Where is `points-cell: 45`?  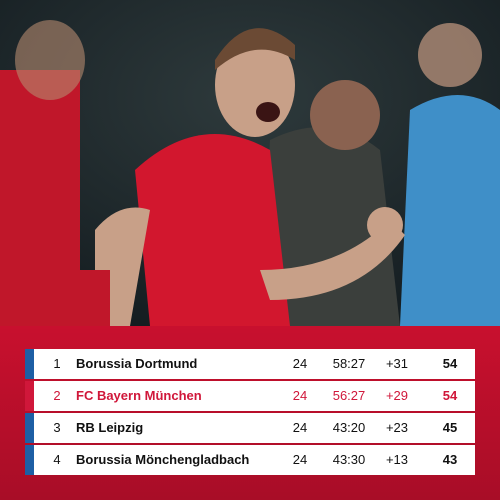
points-cell: 45 is located at coordinates (450, 427).